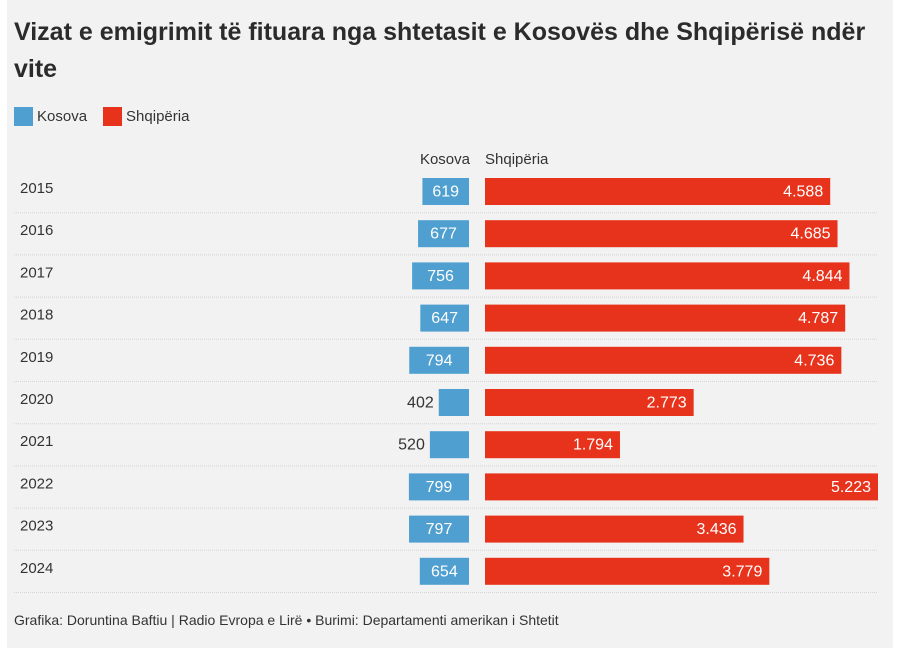 The image size is (900, 663). Describe the element at coordinates (818, 318) in the screenshot. I see `bar-label-shqiperia: 4.787` at that location.